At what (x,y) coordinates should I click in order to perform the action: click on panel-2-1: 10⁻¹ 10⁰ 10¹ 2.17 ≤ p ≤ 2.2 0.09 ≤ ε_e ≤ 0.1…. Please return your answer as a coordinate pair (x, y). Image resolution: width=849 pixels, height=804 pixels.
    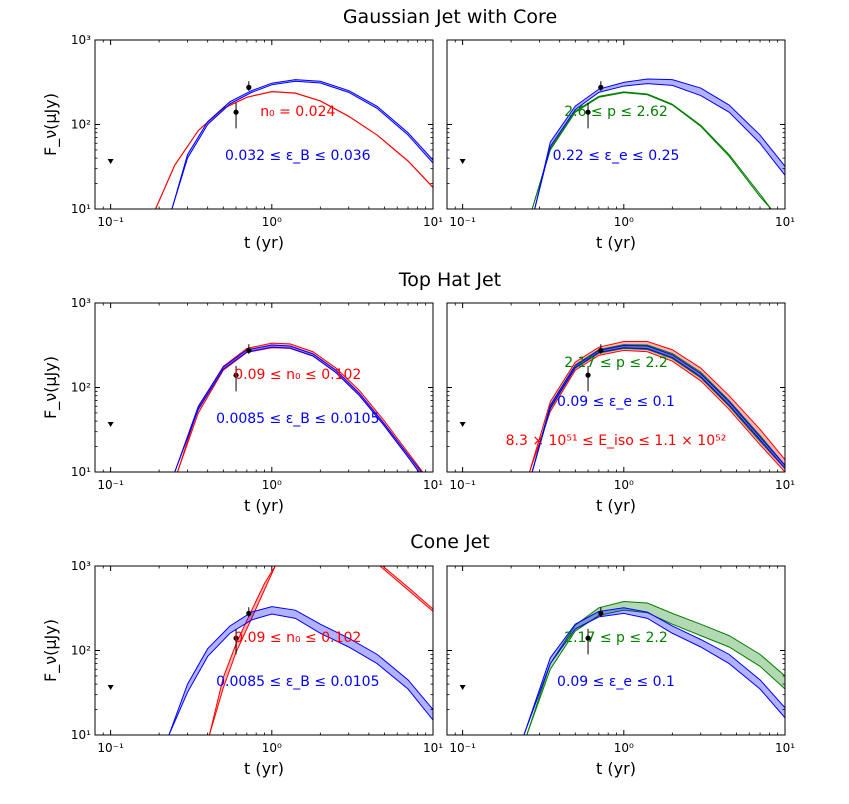
    Looking at the image, I should click on (620, 671).